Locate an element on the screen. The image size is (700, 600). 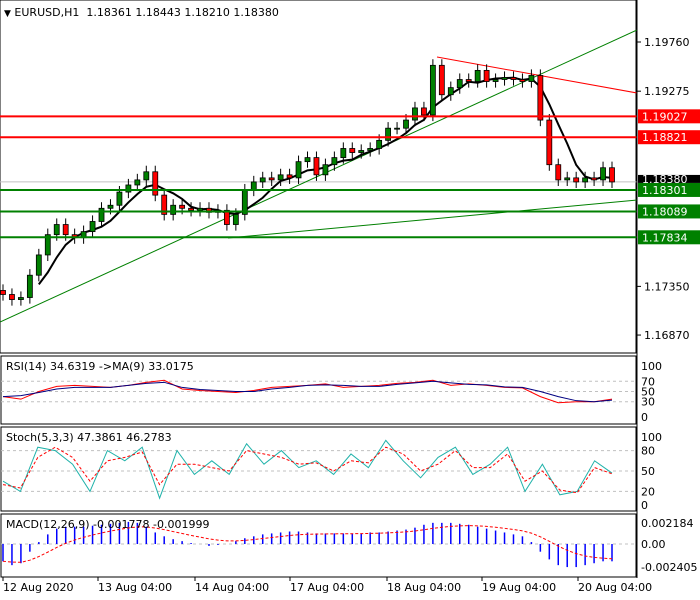
stoch-d-line is located at coordinates (307, 470).